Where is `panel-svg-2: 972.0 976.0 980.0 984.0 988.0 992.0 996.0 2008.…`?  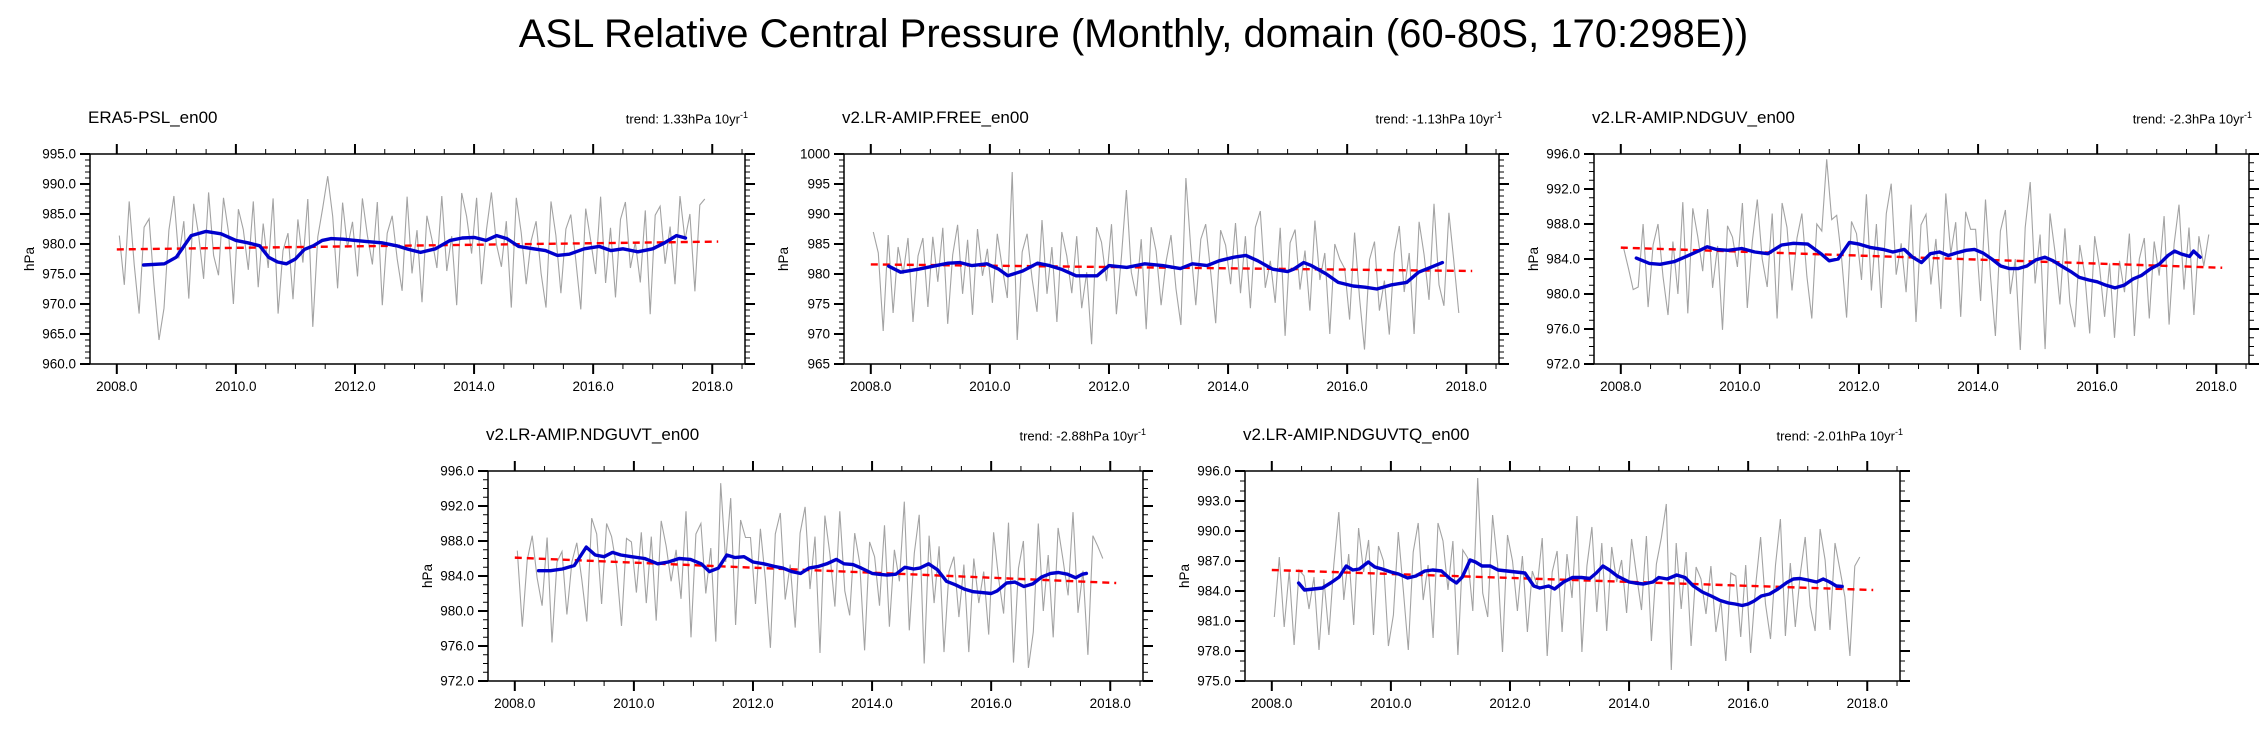
panel-svg-2: 972.0 976.0 980.0 984.0 988.0 992.0 996.0 2008.… is located at coordinates (1892, 269).